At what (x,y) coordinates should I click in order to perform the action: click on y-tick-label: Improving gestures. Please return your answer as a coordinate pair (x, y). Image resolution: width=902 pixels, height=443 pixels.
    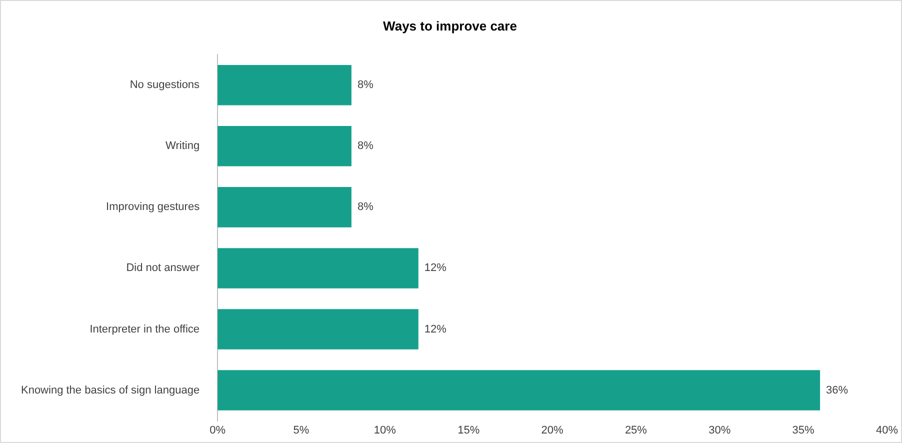
    Looking at the image, I should click on (153, 207).